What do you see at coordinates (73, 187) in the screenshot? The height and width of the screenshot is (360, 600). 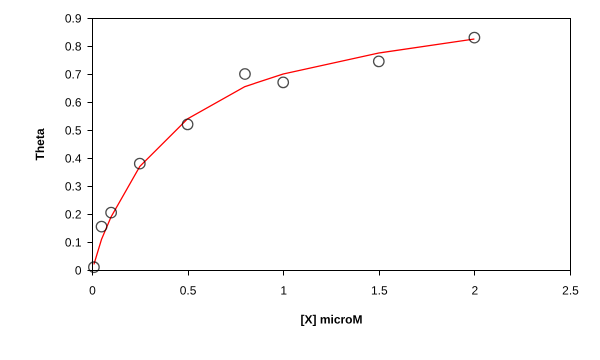 I see `y-tick-label: 0.3` at bounding box center [73, 187].